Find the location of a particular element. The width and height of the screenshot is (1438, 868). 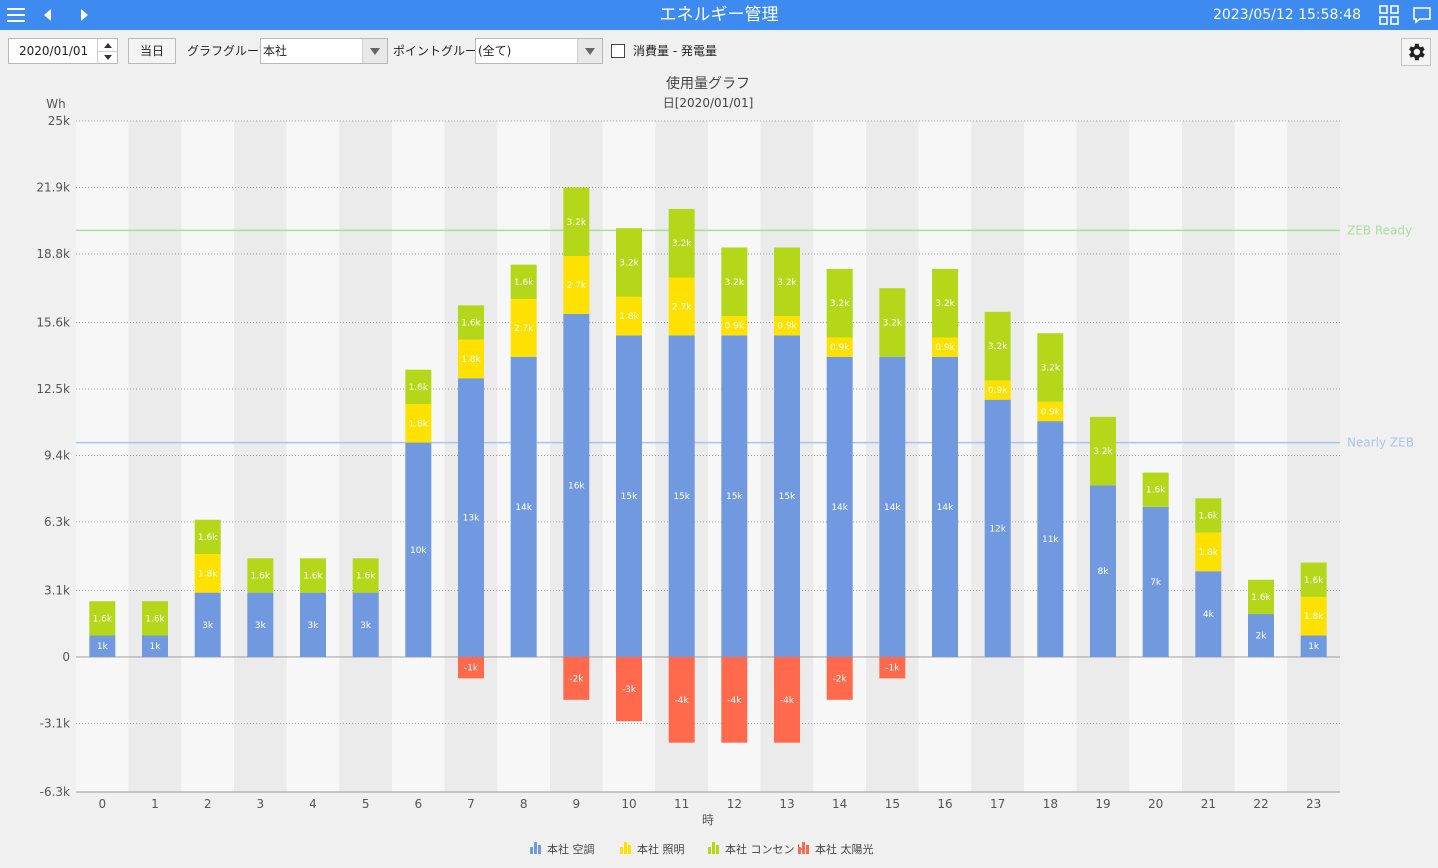

x-tick-label: 22 is located at coordinates (1260, 804).